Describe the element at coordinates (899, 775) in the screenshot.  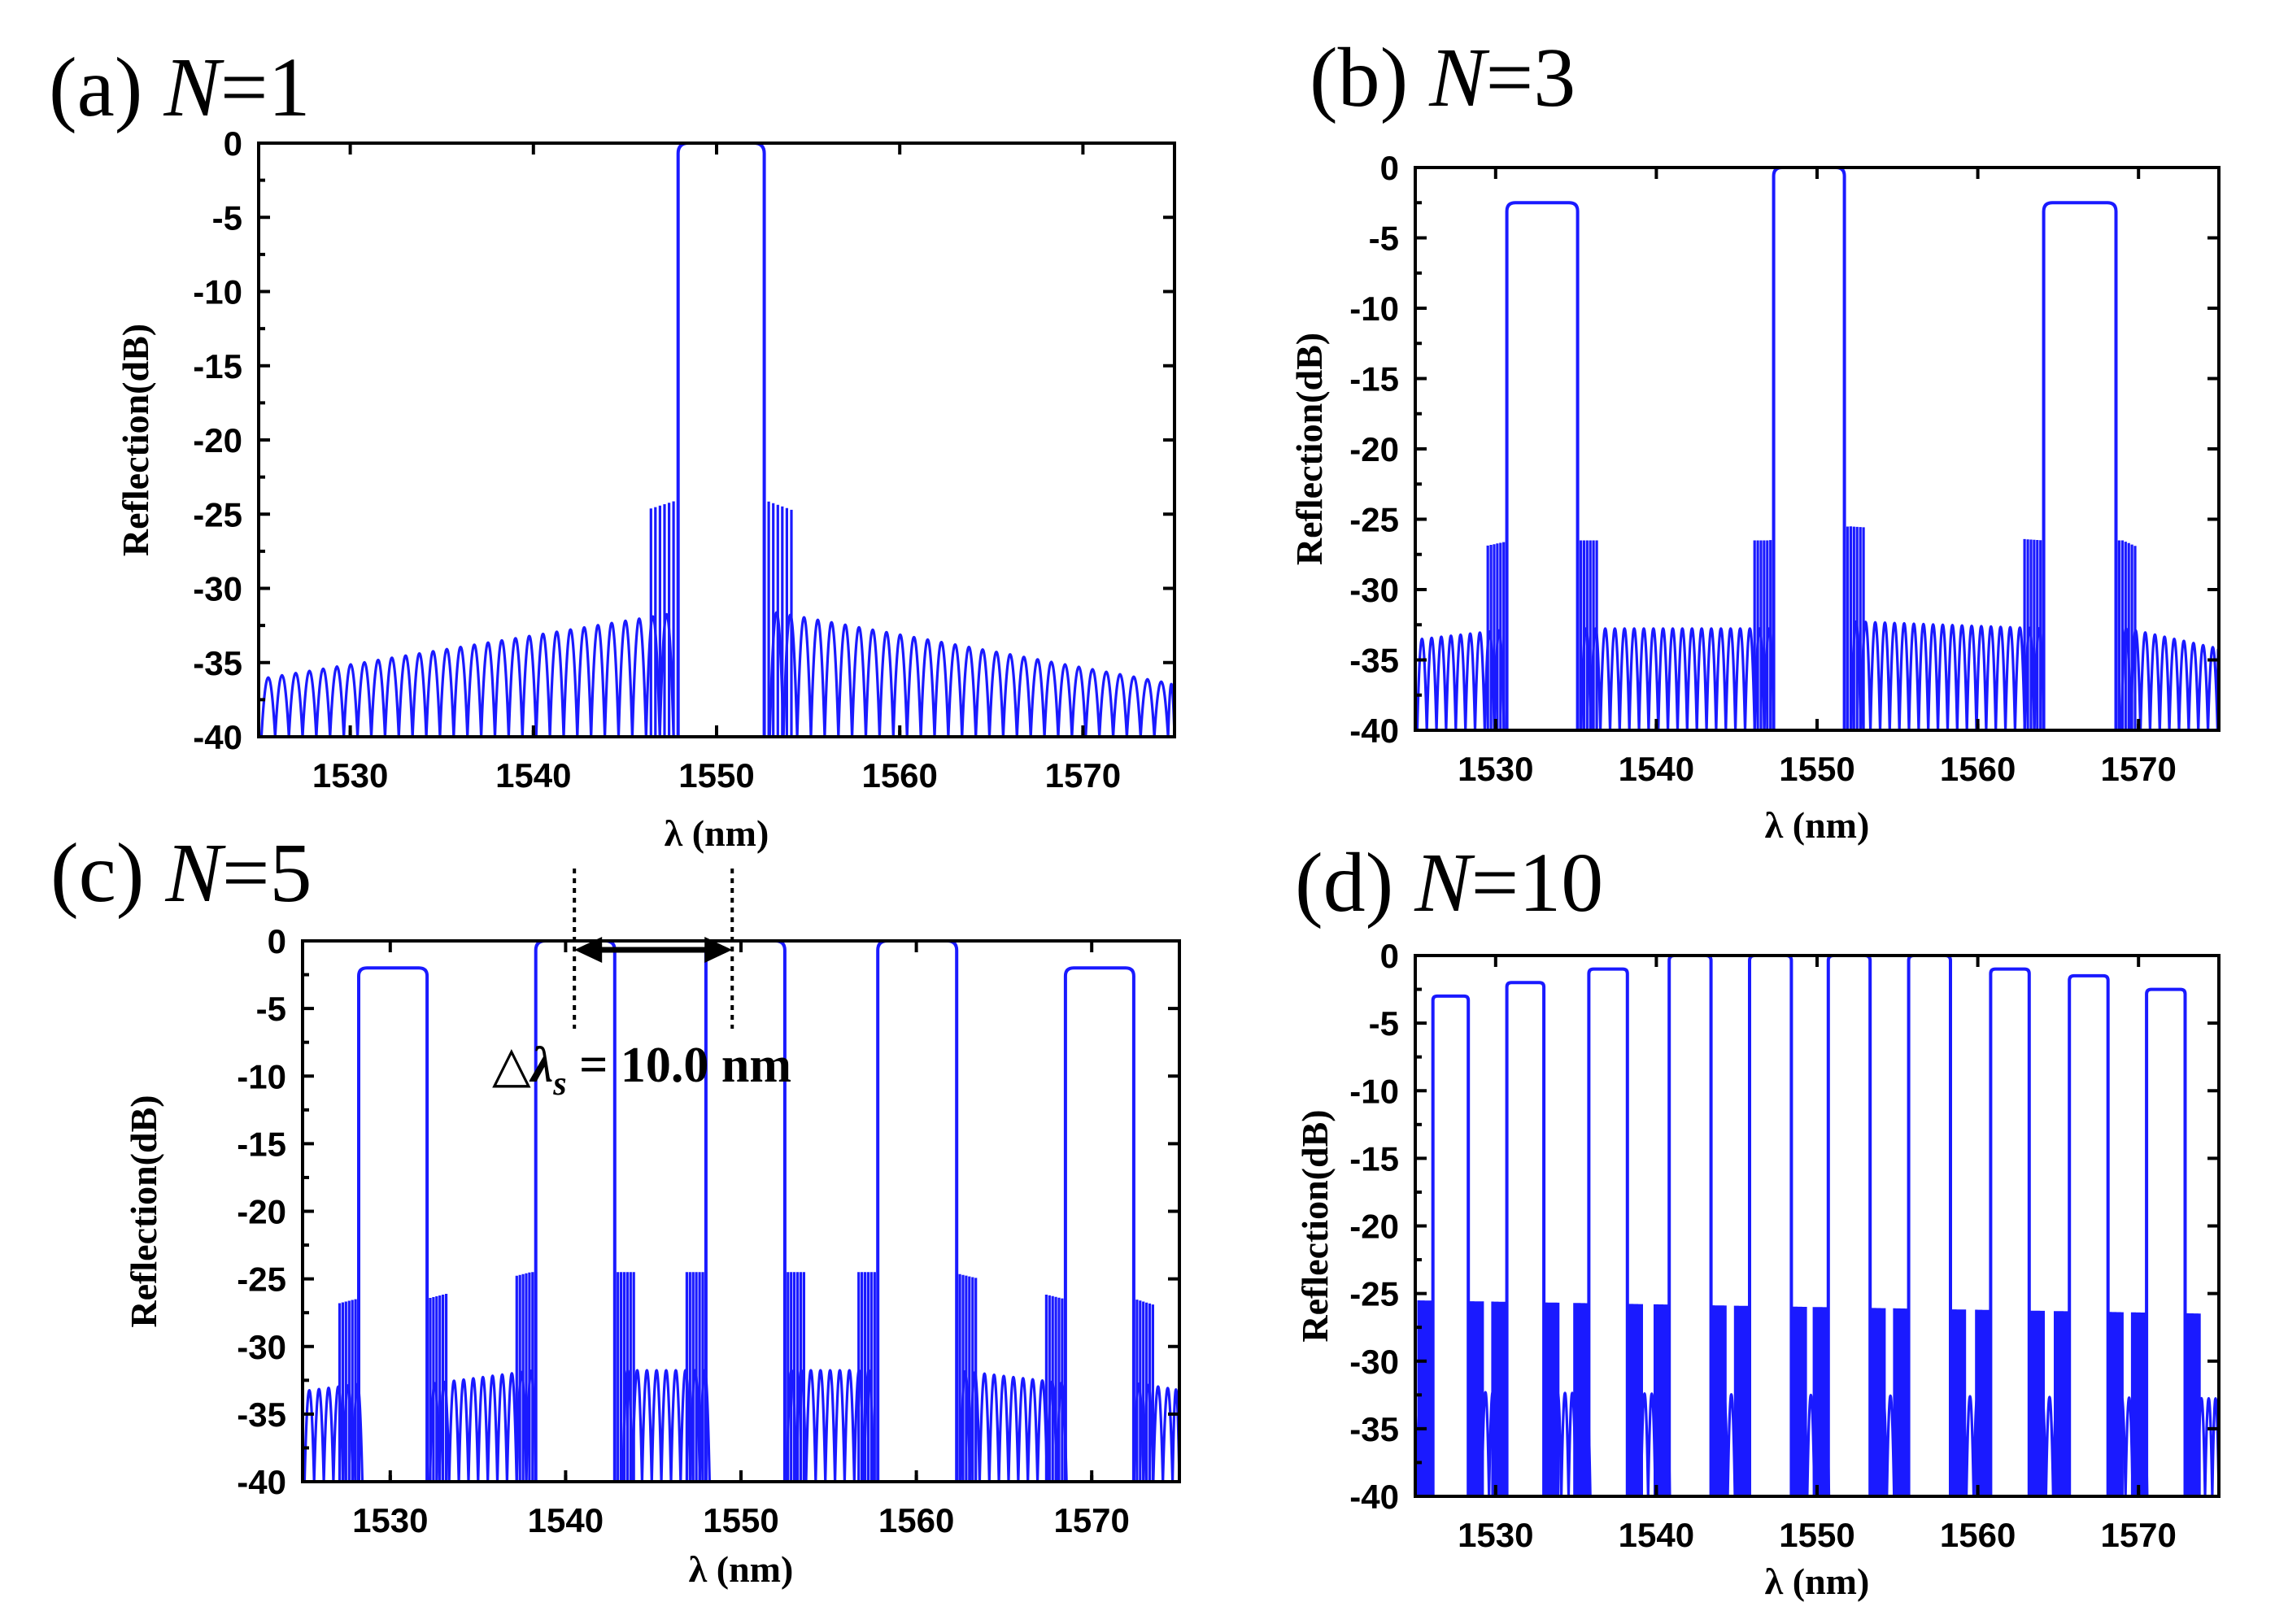
I see `xtick-label-a: 1560` at that location.